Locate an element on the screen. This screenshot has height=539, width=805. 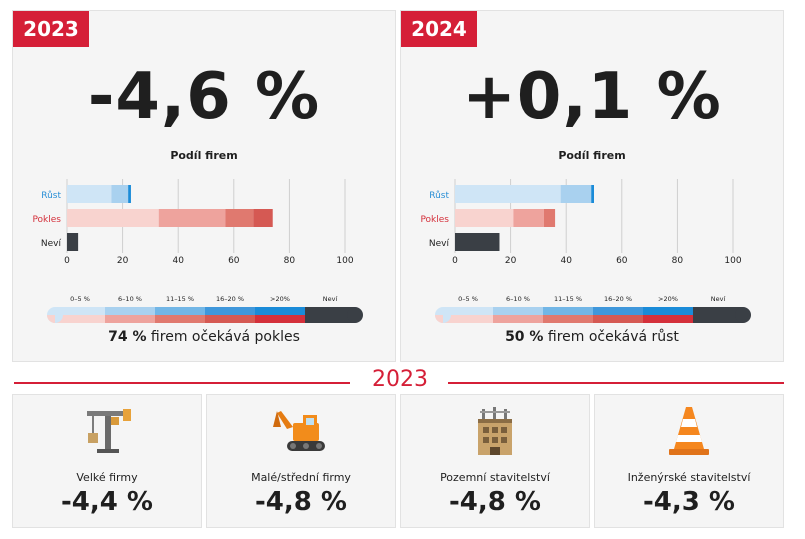
summary-rest: firem očekává pokles is located at coordinates (223, 337).